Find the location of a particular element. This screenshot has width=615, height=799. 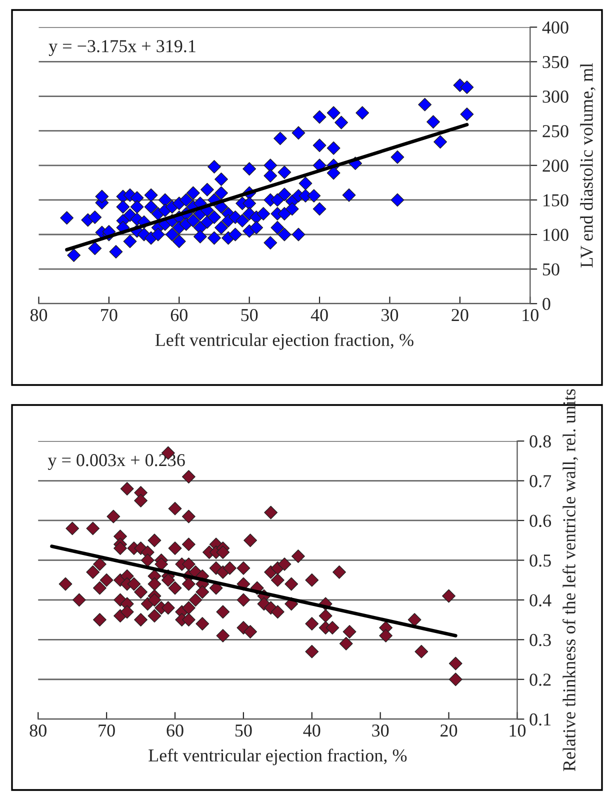

y-tick-label: 50 is located at coordinates (551, 269).